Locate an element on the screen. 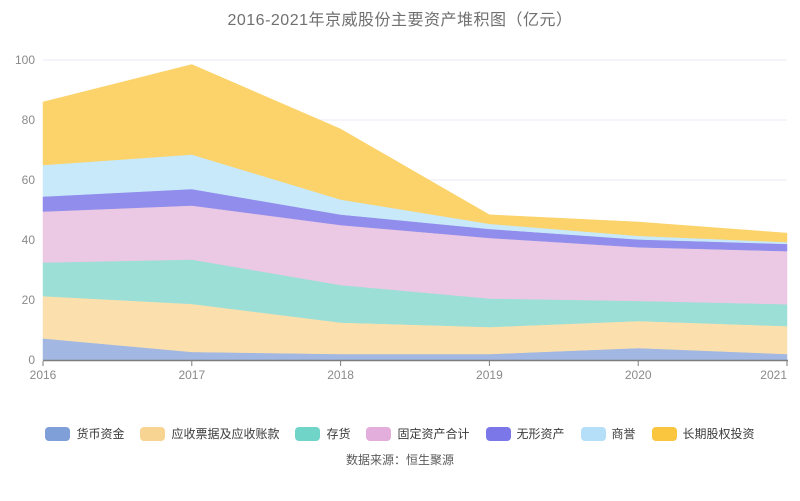 Image resolution: width=800 pixels, height=501 pixels. legend-label: 长期股权投资 is located at coordinates (718, 434).